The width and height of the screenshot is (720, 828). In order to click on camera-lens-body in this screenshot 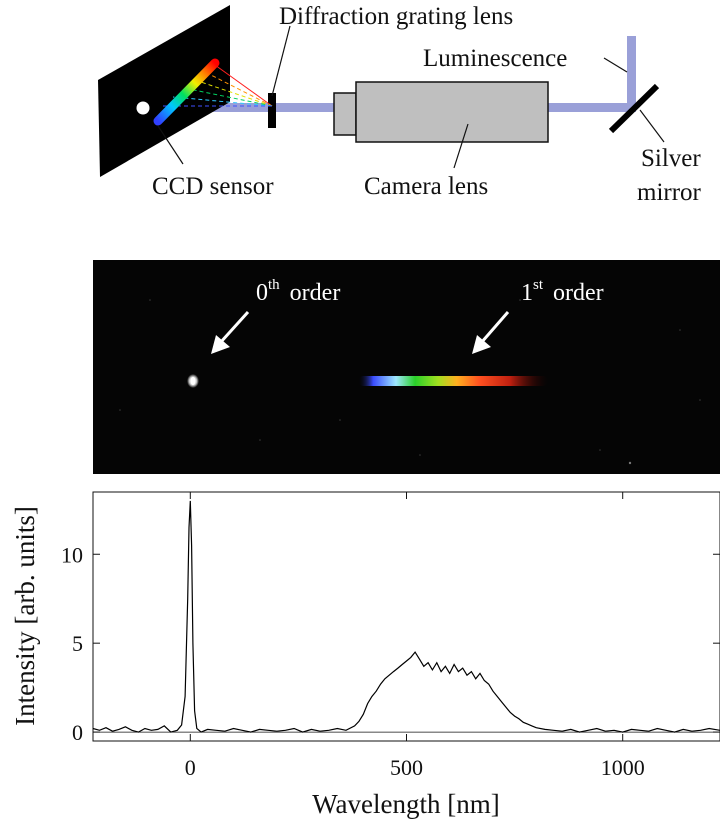, I will do `click(452, 112)`.